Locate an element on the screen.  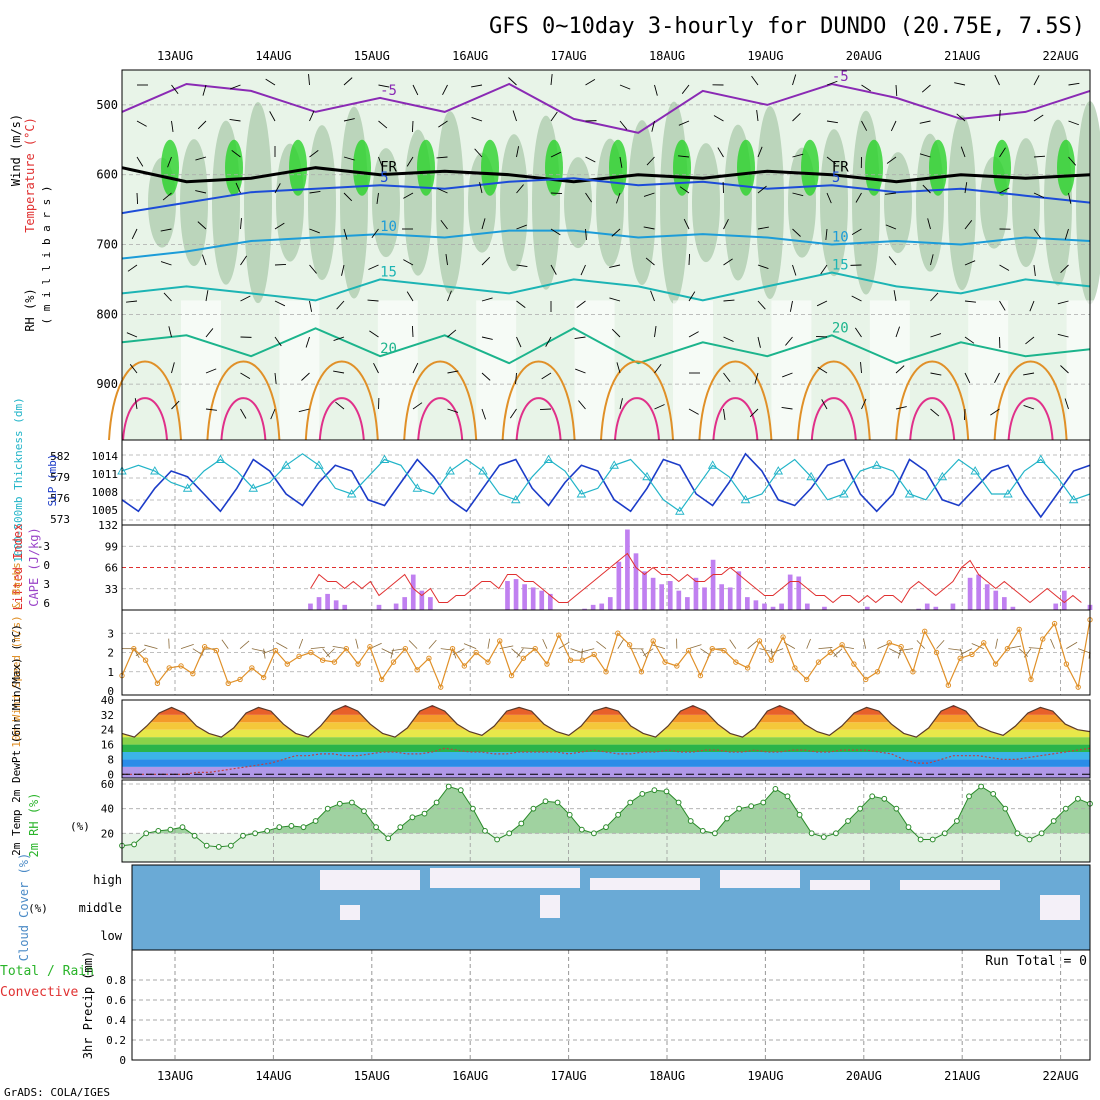
lifted-index-label: Lifted Index is located at coordinates (18, 567).